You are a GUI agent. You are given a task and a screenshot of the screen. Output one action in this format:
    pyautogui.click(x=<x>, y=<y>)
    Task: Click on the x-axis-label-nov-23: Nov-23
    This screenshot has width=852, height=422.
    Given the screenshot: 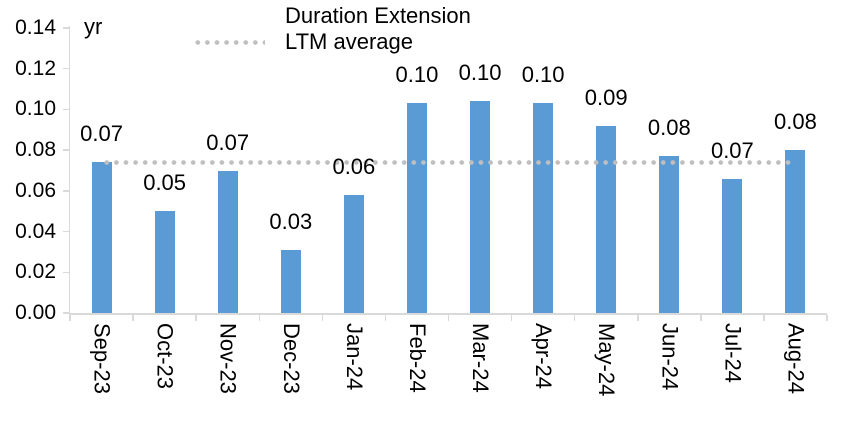 What is the action you would take?
    pyautogui.click(x=228, y=358)
    